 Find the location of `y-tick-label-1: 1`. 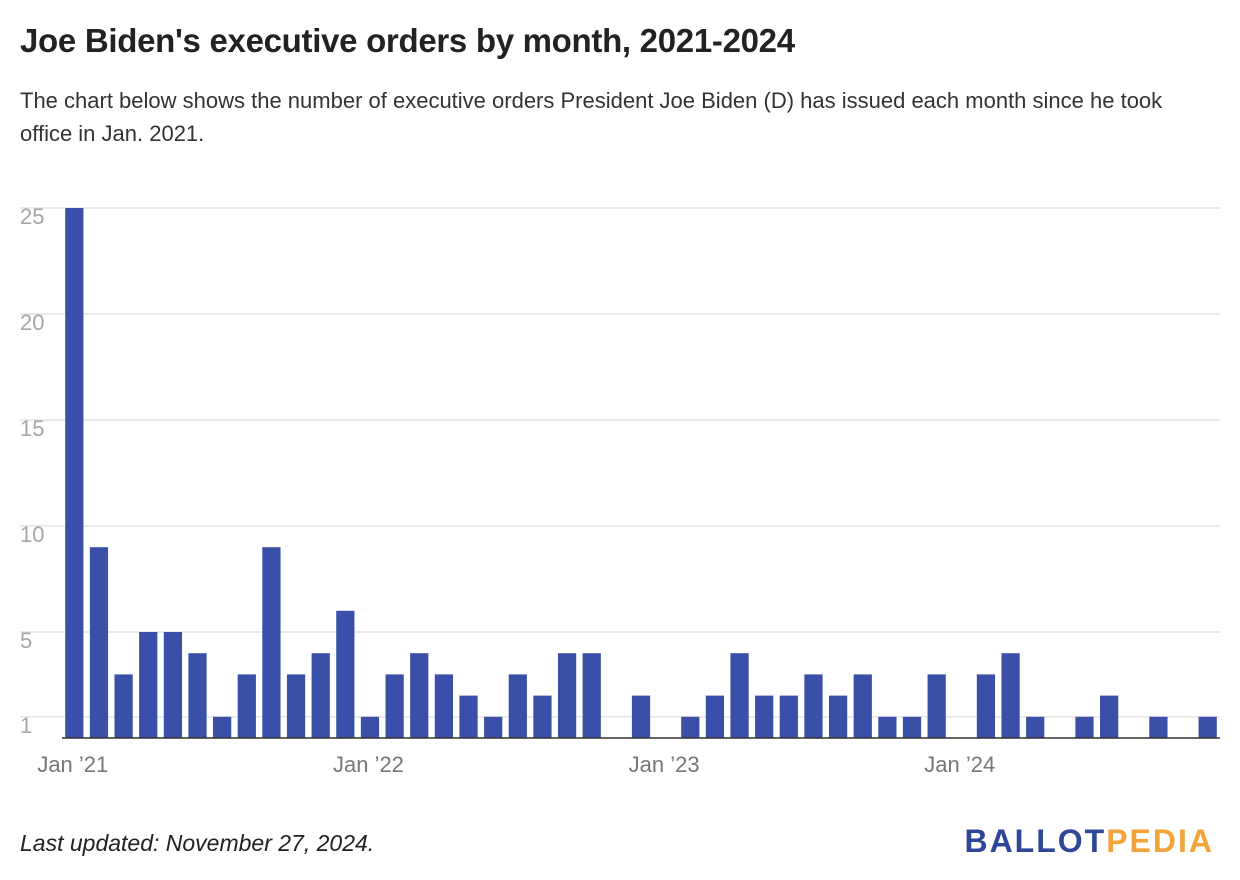

y-tick-label-1: 1 is located at coordinates (26, 725).